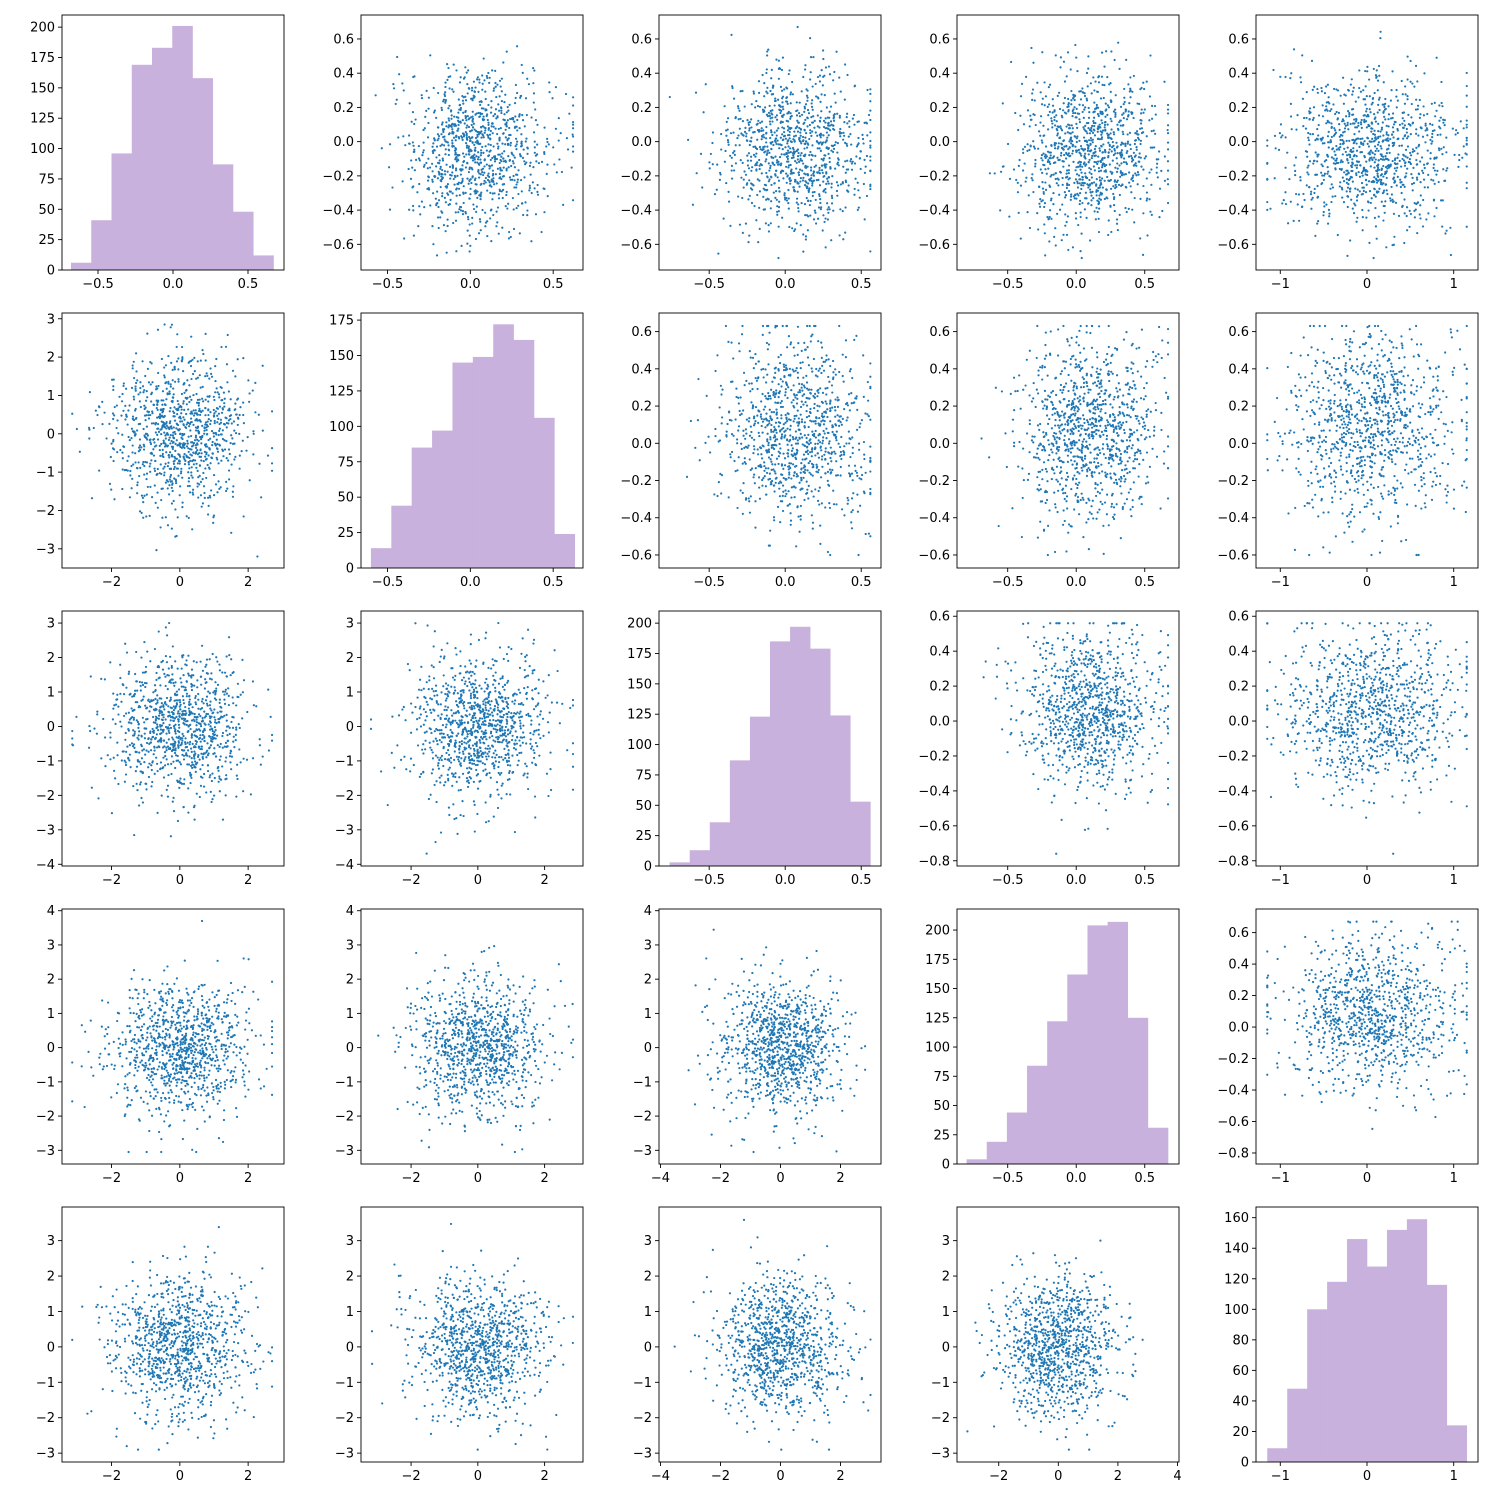  What do you see at coordinates (1238, 142) in the screenshot?
I see `y-tick-label: 0.0` at bounding box center [1238, 142].